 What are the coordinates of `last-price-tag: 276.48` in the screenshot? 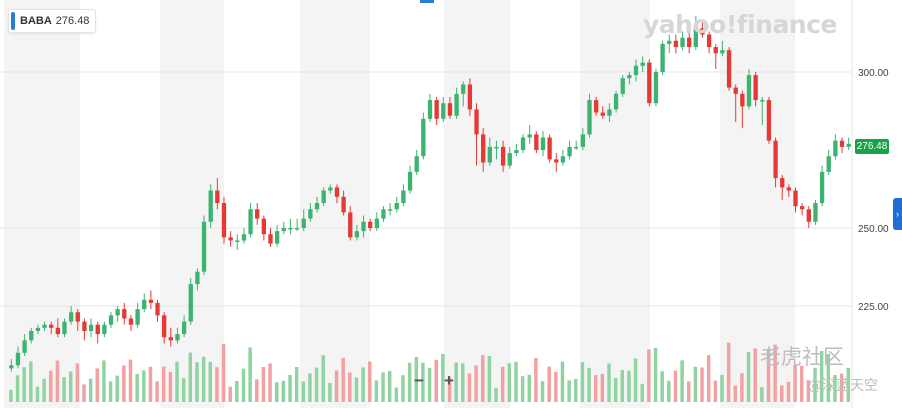 It's located at (872, 146).